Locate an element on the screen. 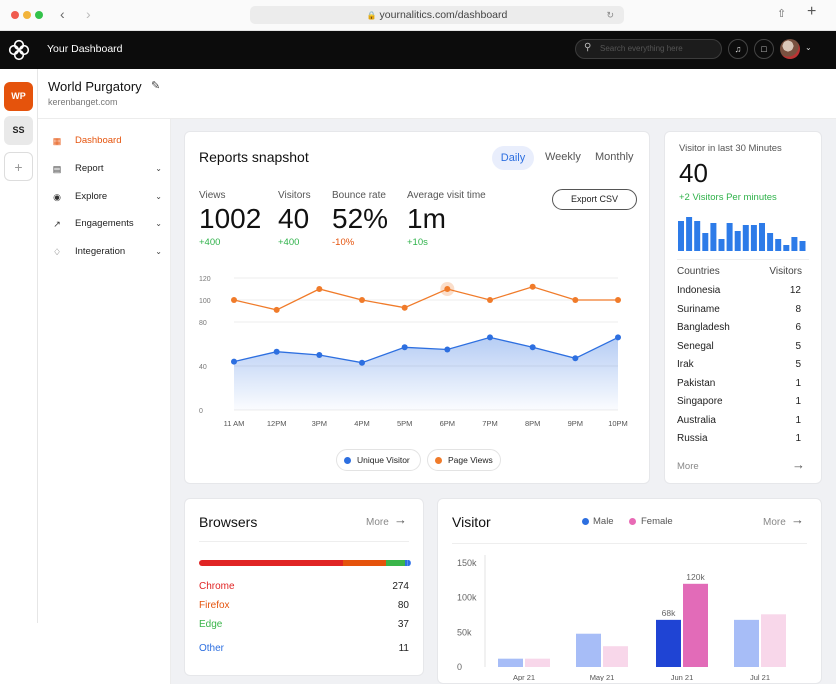 The width and height of the screenshot is (836, 684). reload-icon: ↻ is located at coordinates (610, 15).